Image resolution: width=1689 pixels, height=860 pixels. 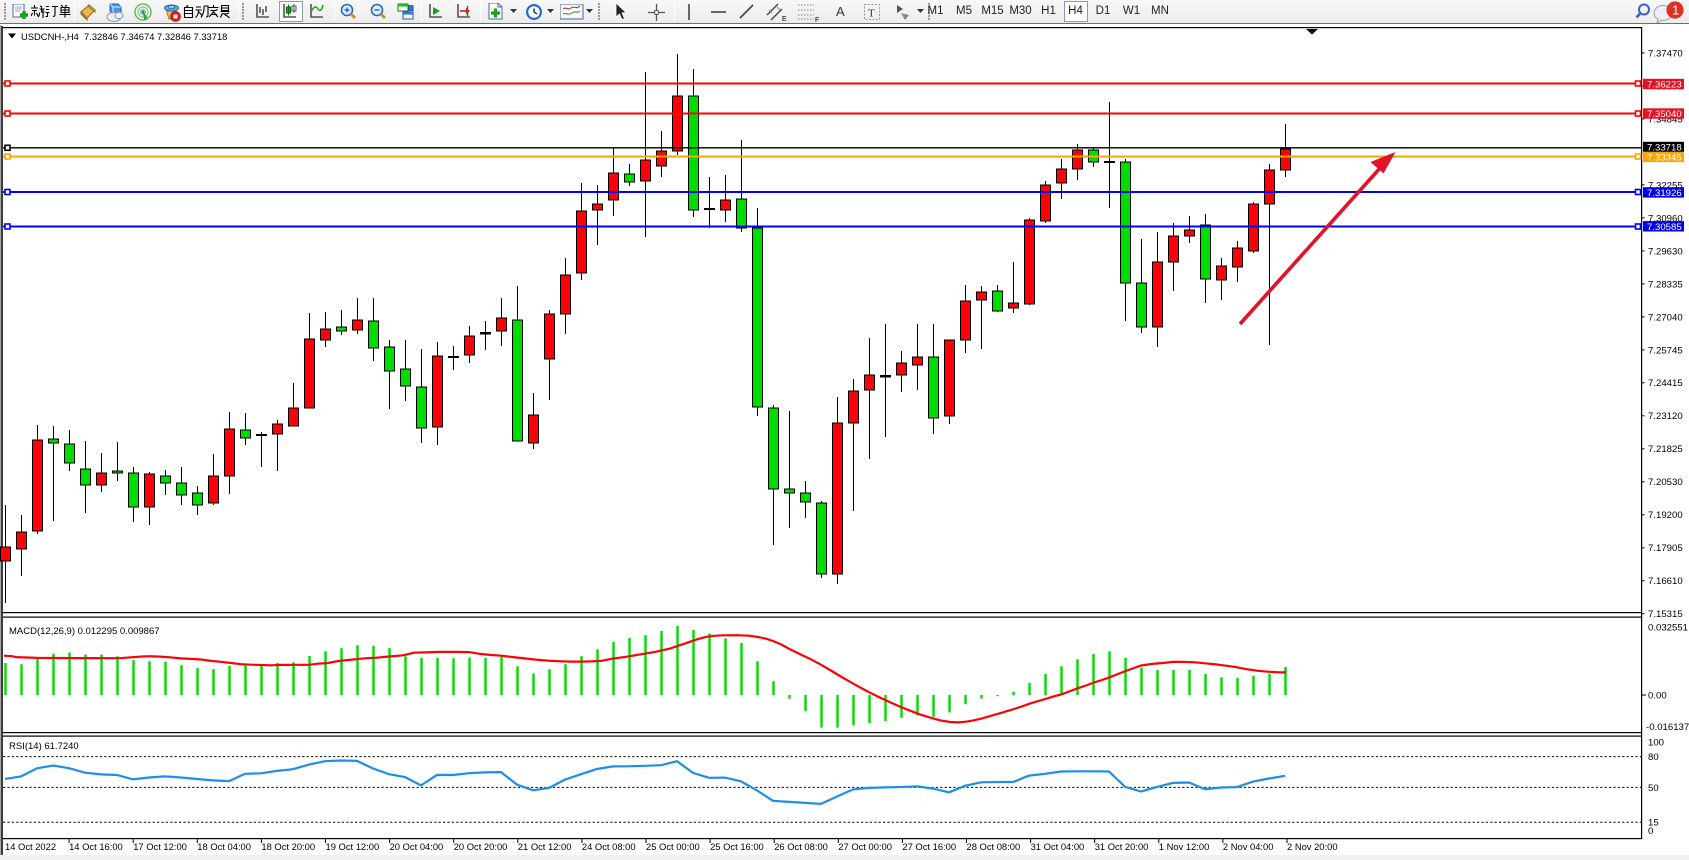 I want to click on svg-text: 7.23120, so click(x=1665, y=416).